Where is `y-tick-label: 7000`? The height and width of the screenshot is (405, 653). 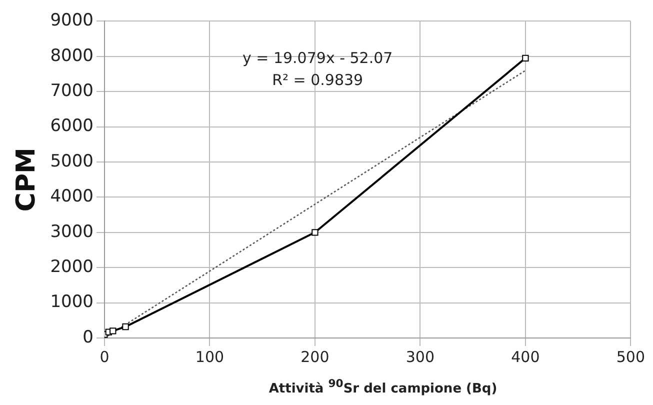
y-tick-label: 7000 is located at coordinates (72, 91).